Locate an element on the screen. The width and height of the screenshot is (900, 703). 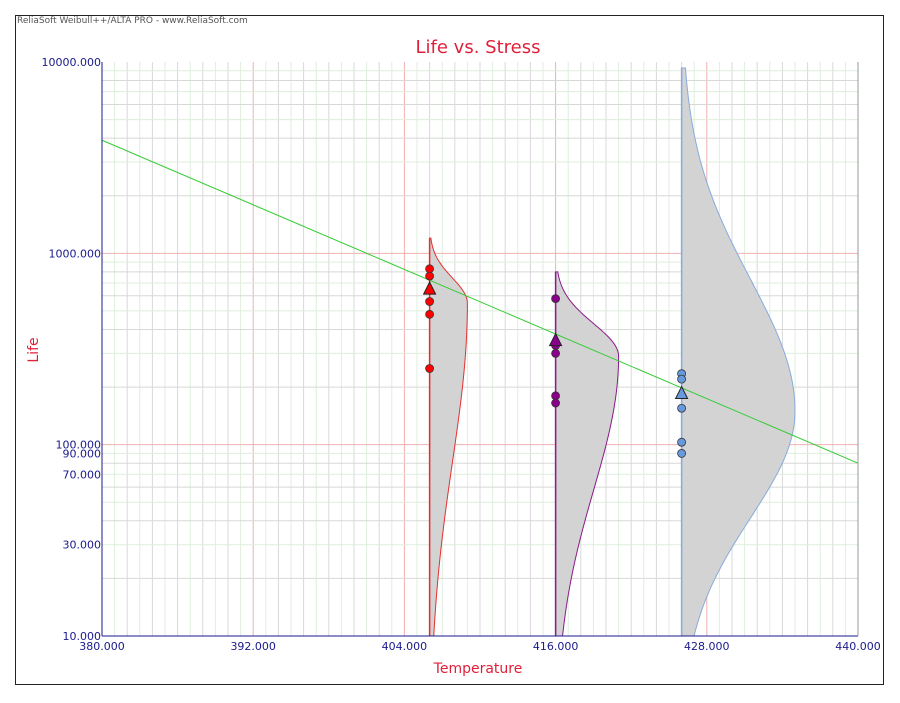
x-tick-label: 404.000 is located at coordinates (405, 646).